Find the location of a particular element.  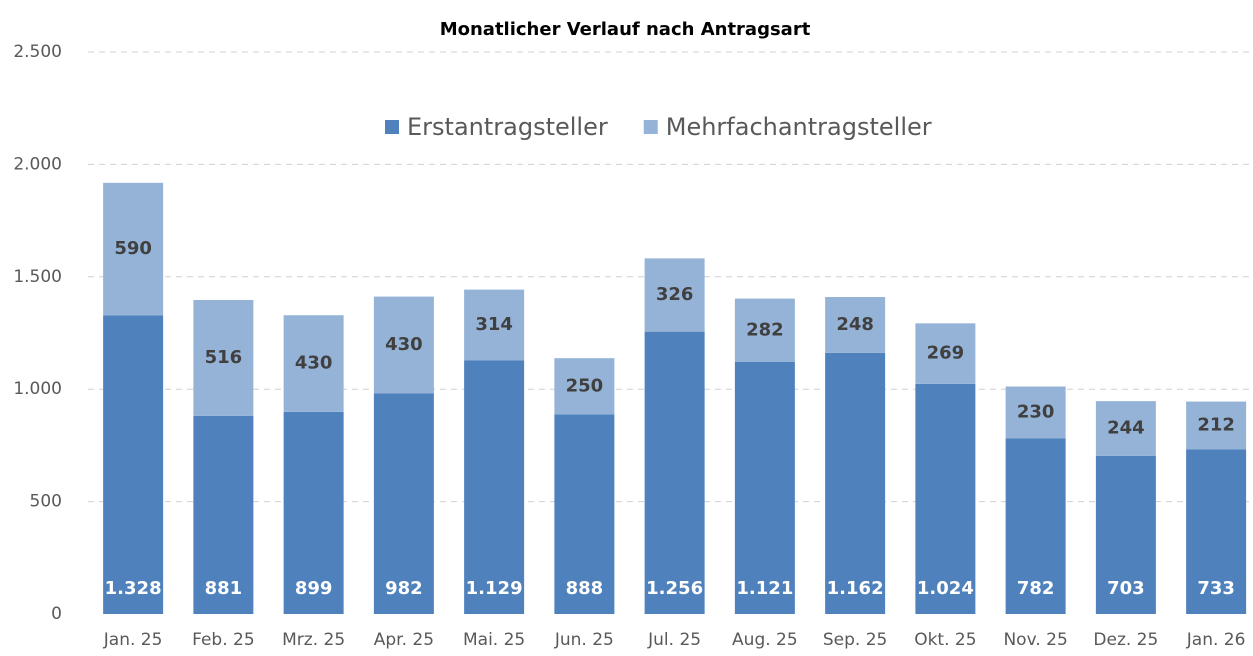

data-label: 1.162 is located at coordinates (855, 588).